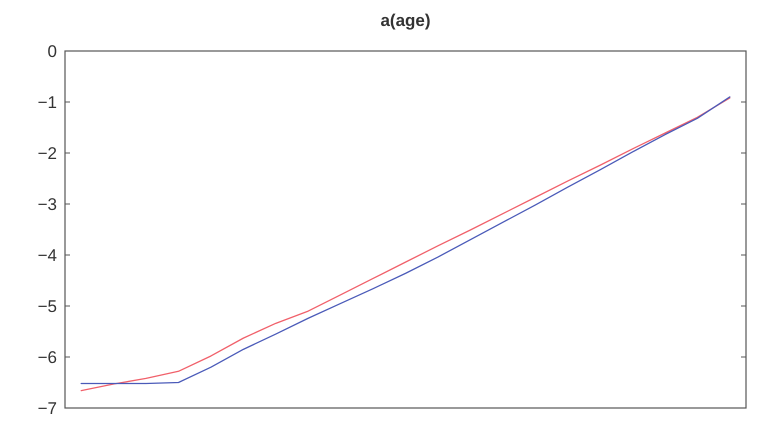 This screenshot has height=446, width=762. What do you see at coordinates (47, 204) in the screenshot?
I see `y-tick-label: −3` at bounding box center [47, 204].